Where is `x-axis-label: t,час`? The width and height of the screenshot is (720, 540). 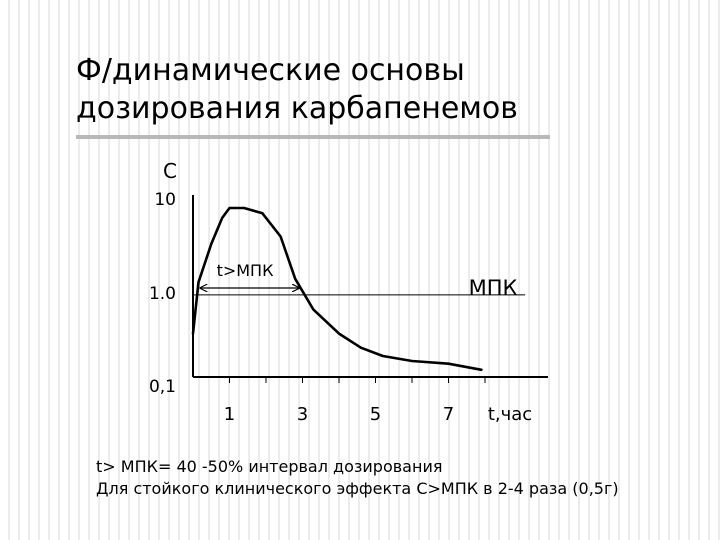
x-axis-label: t,час is located at coordinates (510, 414).